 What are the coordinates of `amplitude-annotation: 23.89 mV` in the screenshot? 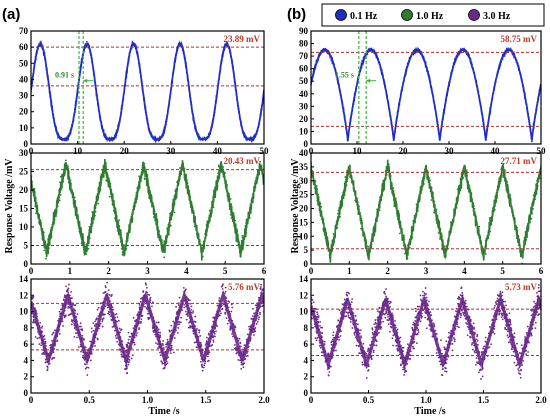 It's located at (242, 39).